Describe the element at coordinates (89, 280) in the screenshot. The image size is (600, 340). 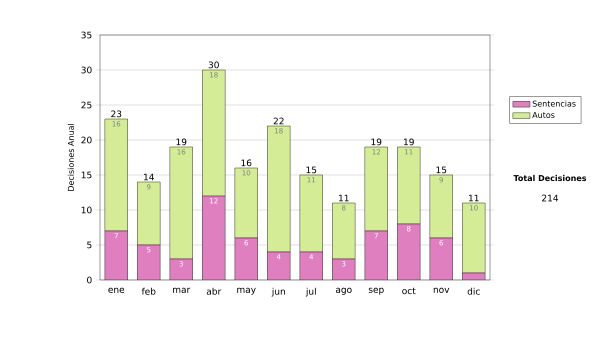
I see `y-tick-label: 0` at that location.